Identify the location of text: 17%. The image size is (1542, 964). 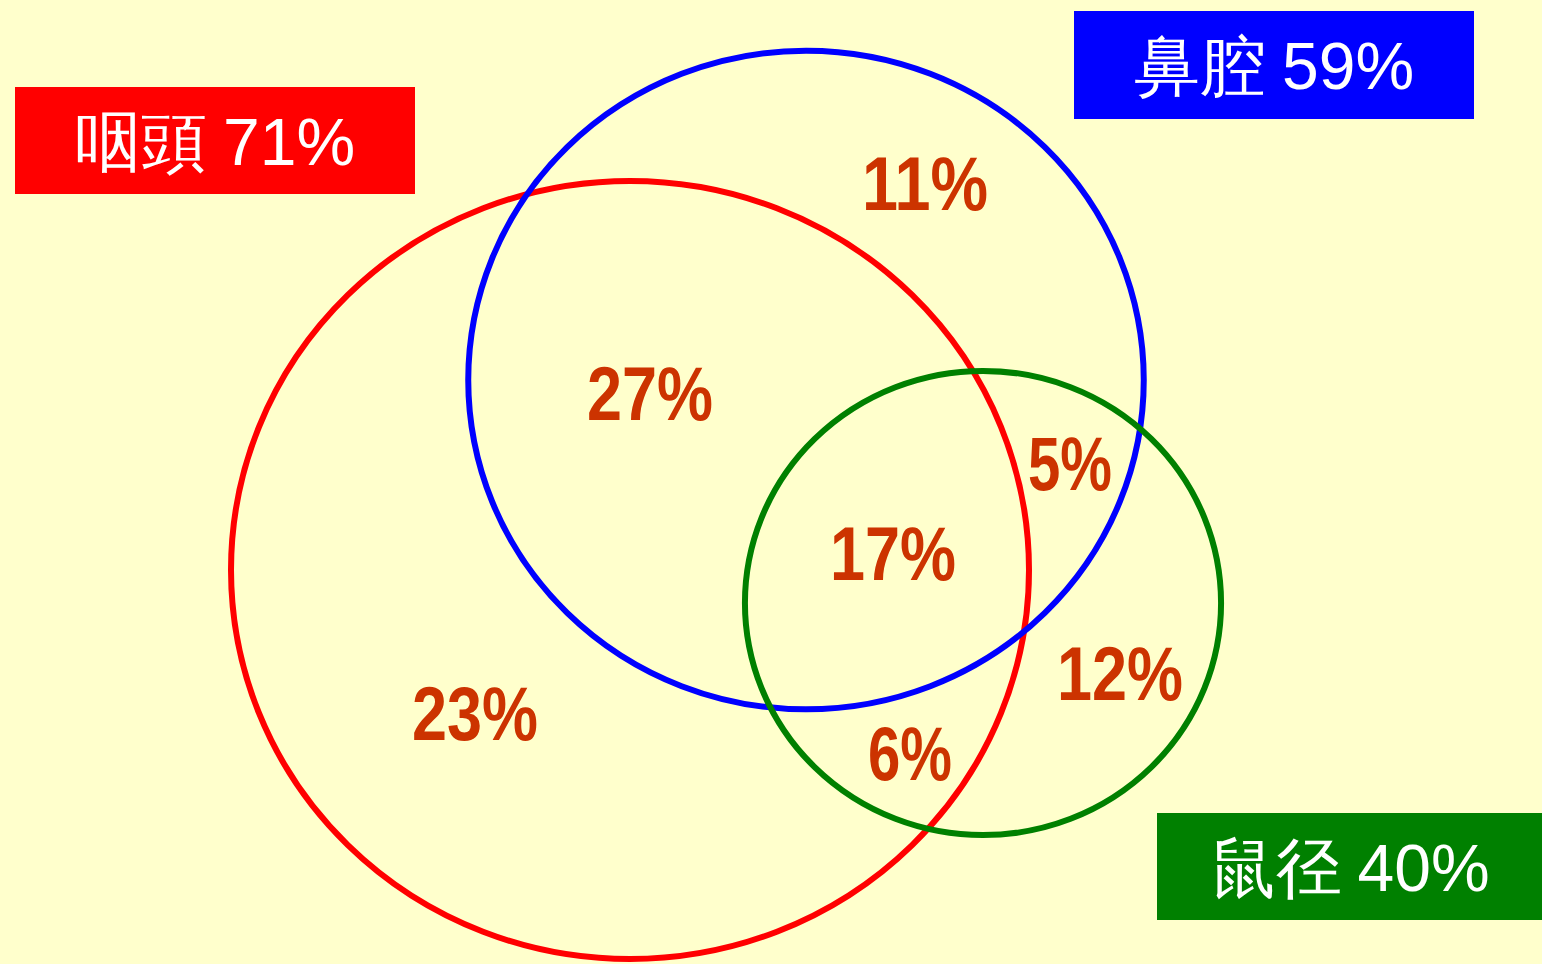
(906, 553).